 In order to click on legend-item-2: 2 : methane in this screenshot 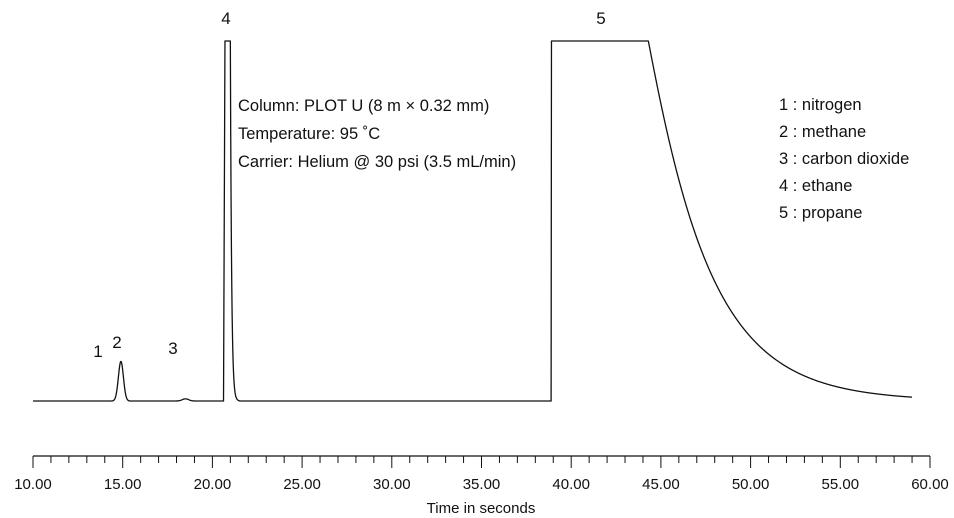, I will do `click(822, 132)`.